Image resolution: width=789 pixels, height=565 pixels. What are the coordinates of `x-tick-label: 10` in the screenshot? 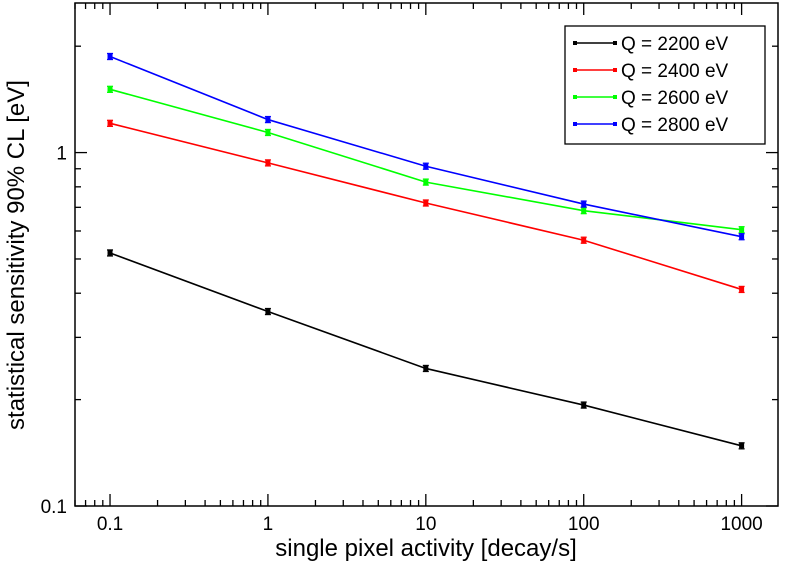 It's located at (425, 524).